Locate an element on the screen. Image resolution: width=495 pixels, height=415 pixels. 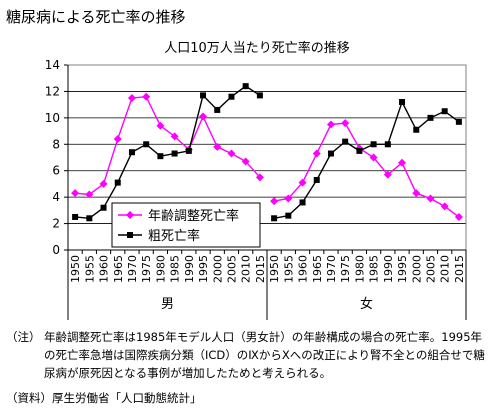
x-tick-label: 1960 is located at coordinates (104, 269).